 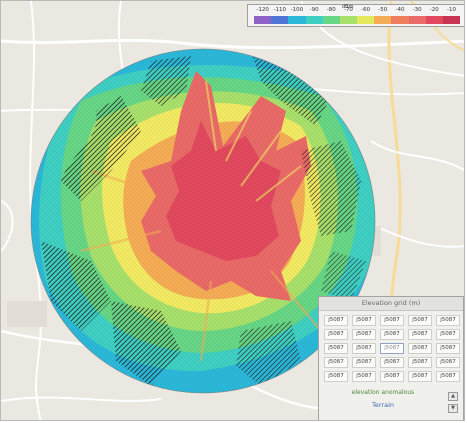 I want to click on legend-label: -20, so click(x=434, y=10).